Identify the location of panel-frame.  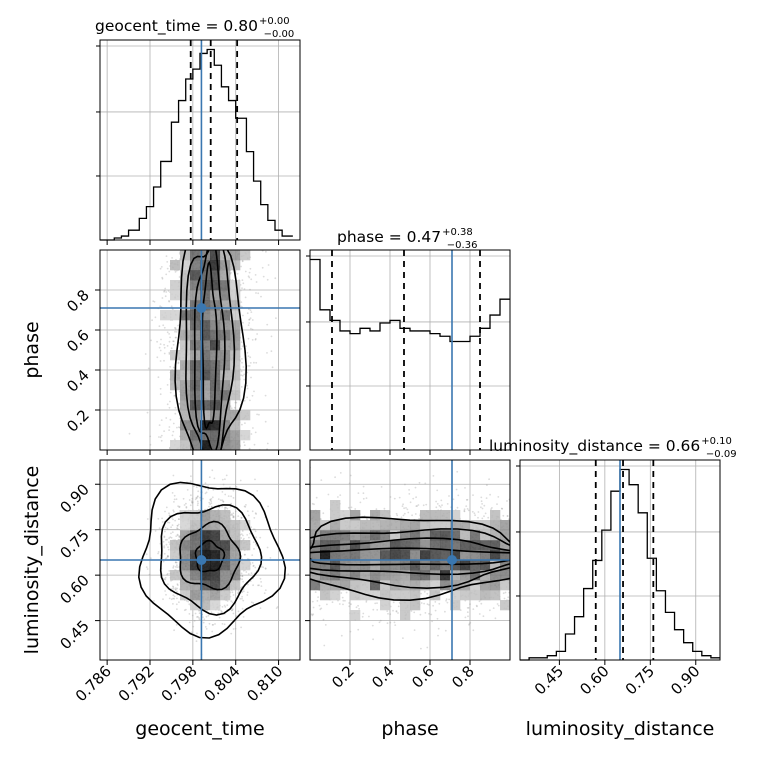
(410, 350).